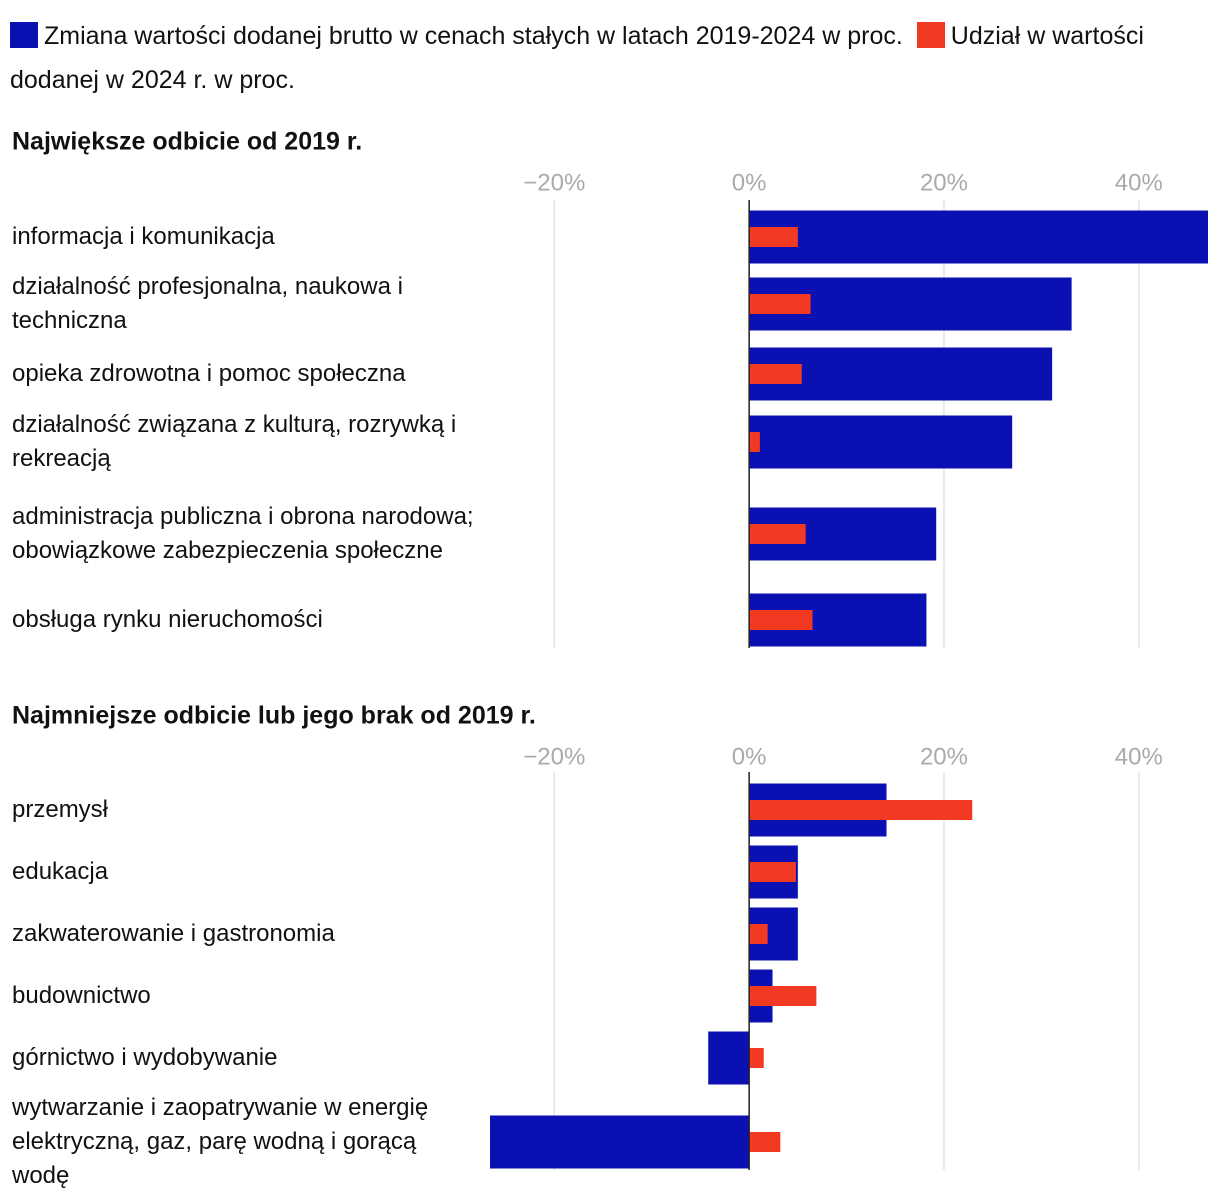 The image size is (1220, 1204). I want to click on category-label: górnictwo i wydobywanie, so click(145, 1057).